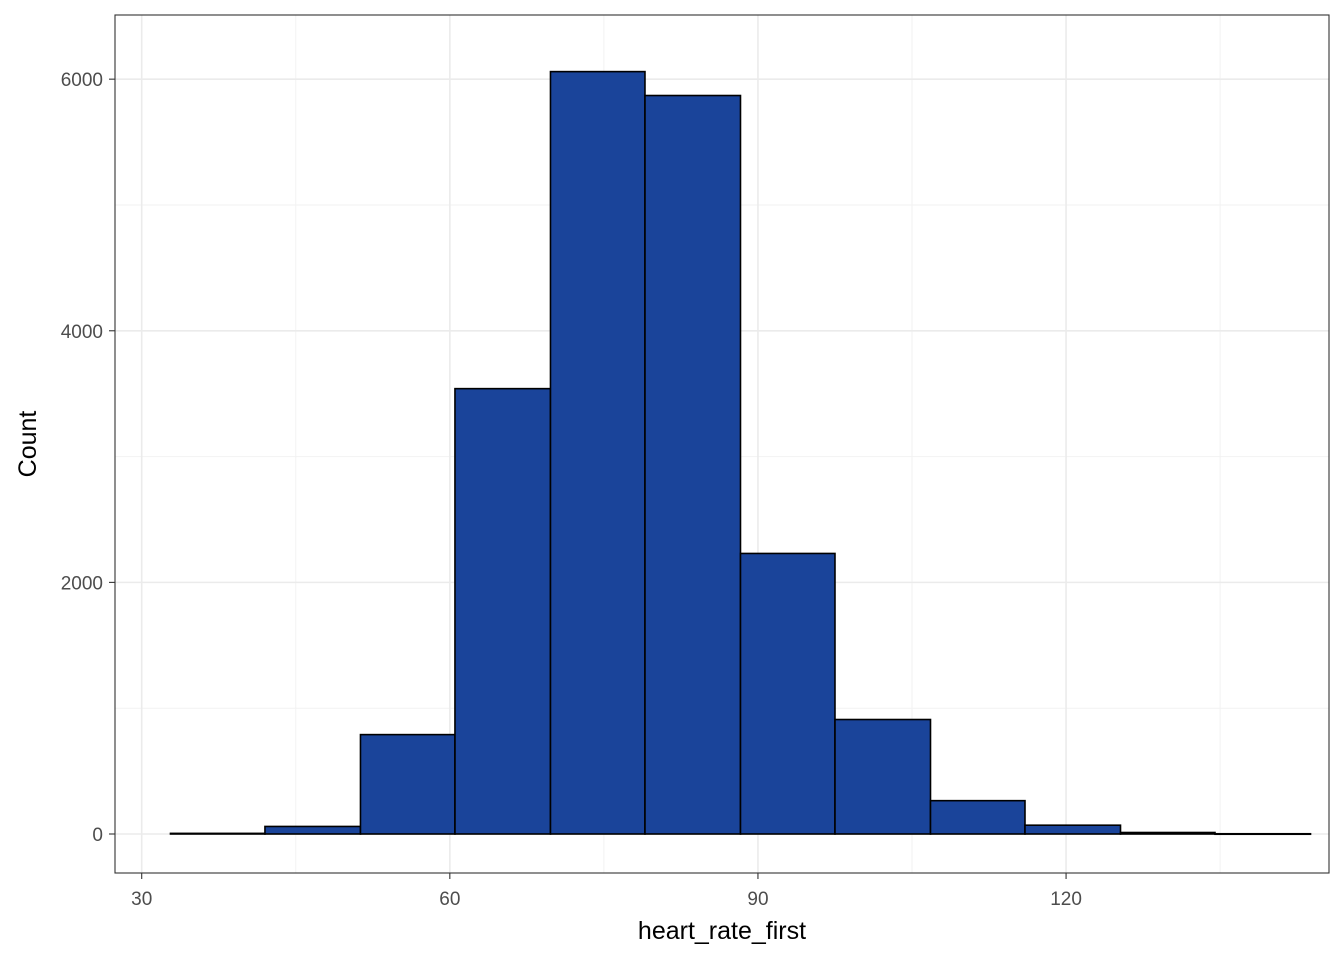  I want to click on x-axis-title: heart_rate_first, so click(722, 931).